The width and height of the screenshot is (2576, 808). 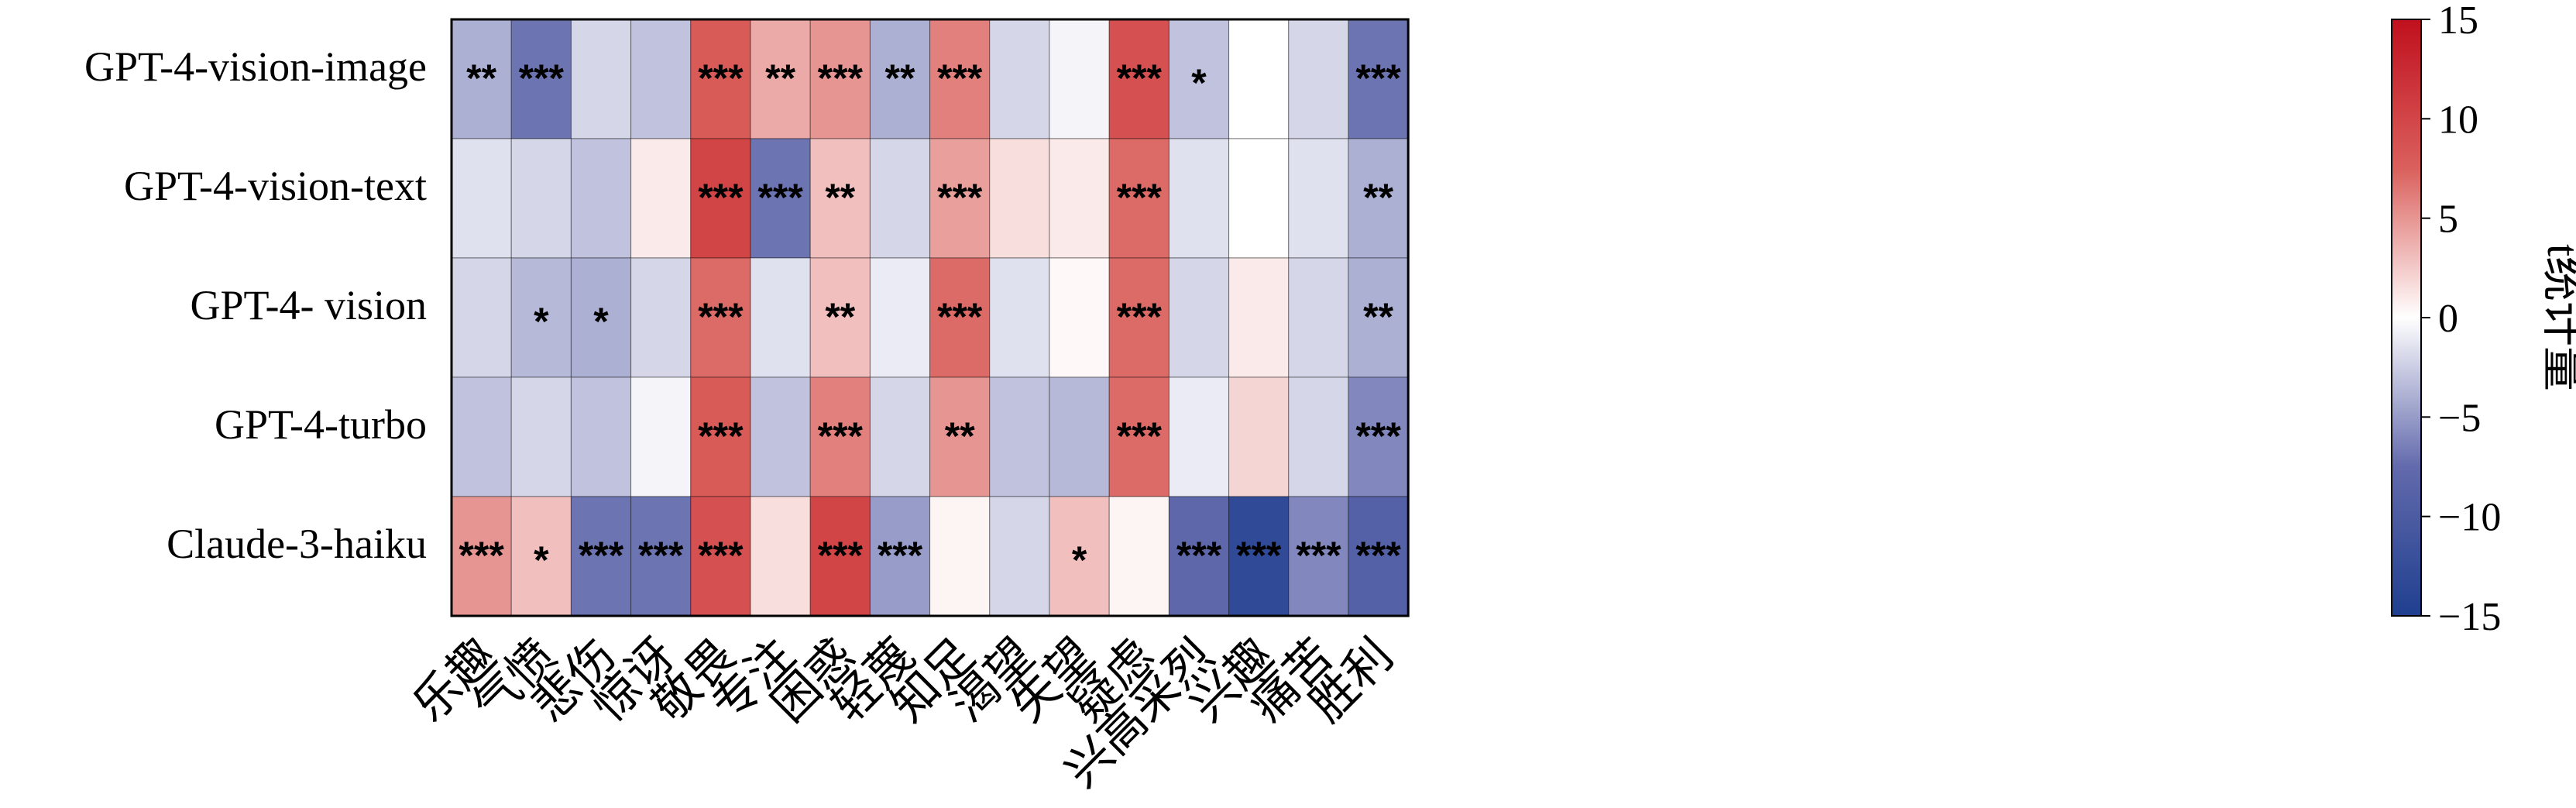 I want to click on colorbar-tick-label: −15, so click(x=2469, y=617).